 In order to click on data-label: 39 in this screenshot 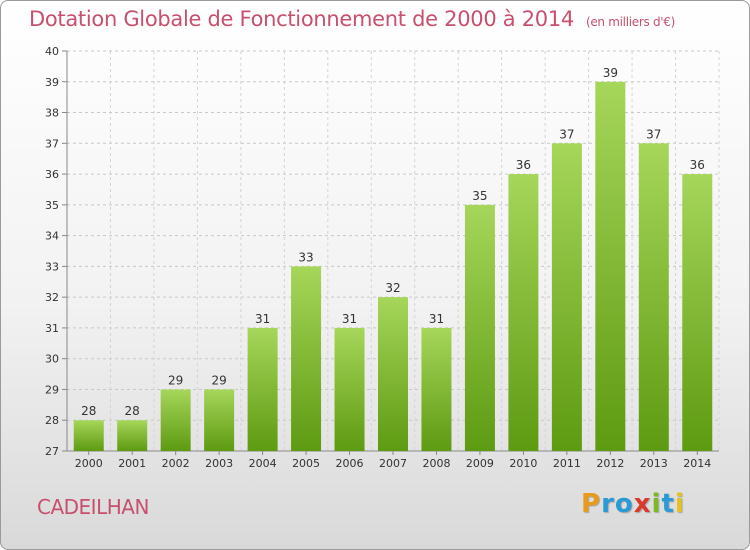, I will do `click(610, 73)`.